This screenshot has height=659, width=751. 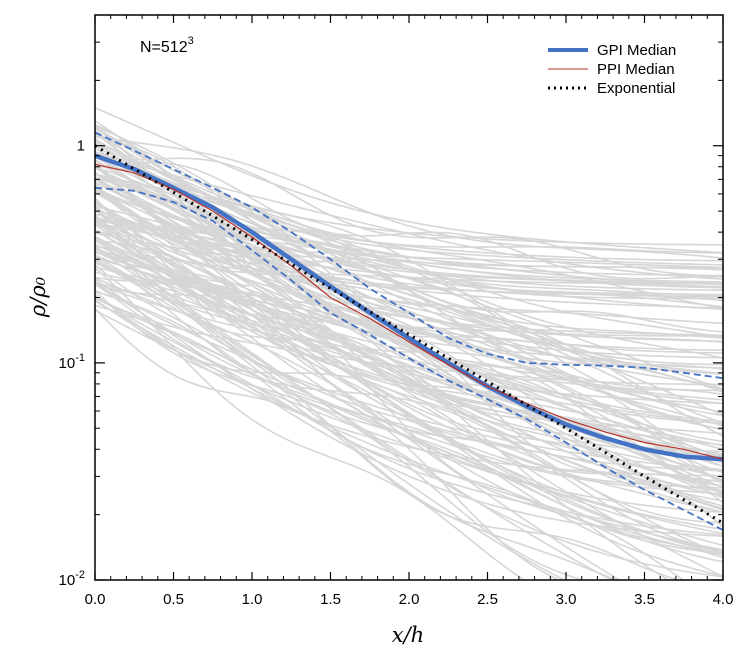 I want to click on y-tick-label: 10⁻², so click(x=72, y=579).